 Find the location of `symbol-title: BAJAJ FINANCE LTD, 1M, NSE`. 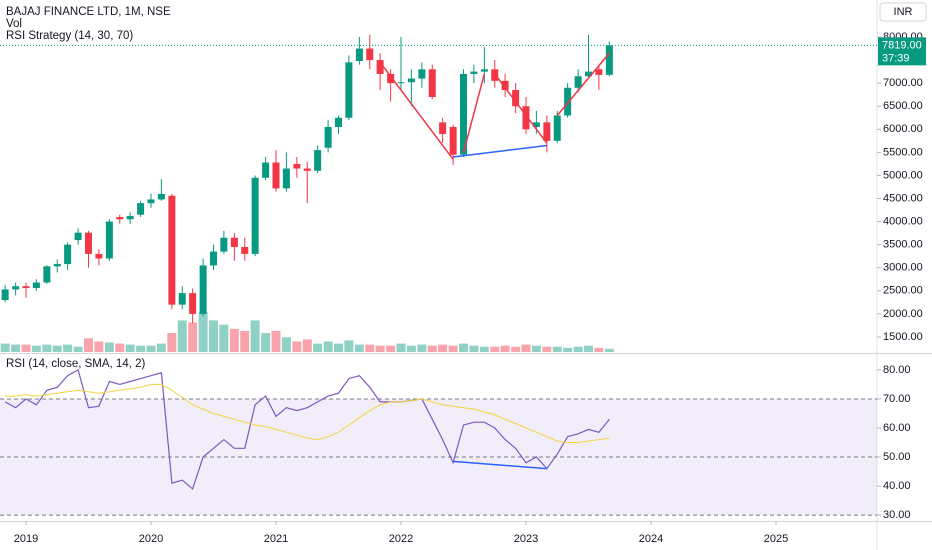

symbol-title: BAJAJ FINANCE LTD, 1M, NSE is located at coordinates (88, 12).